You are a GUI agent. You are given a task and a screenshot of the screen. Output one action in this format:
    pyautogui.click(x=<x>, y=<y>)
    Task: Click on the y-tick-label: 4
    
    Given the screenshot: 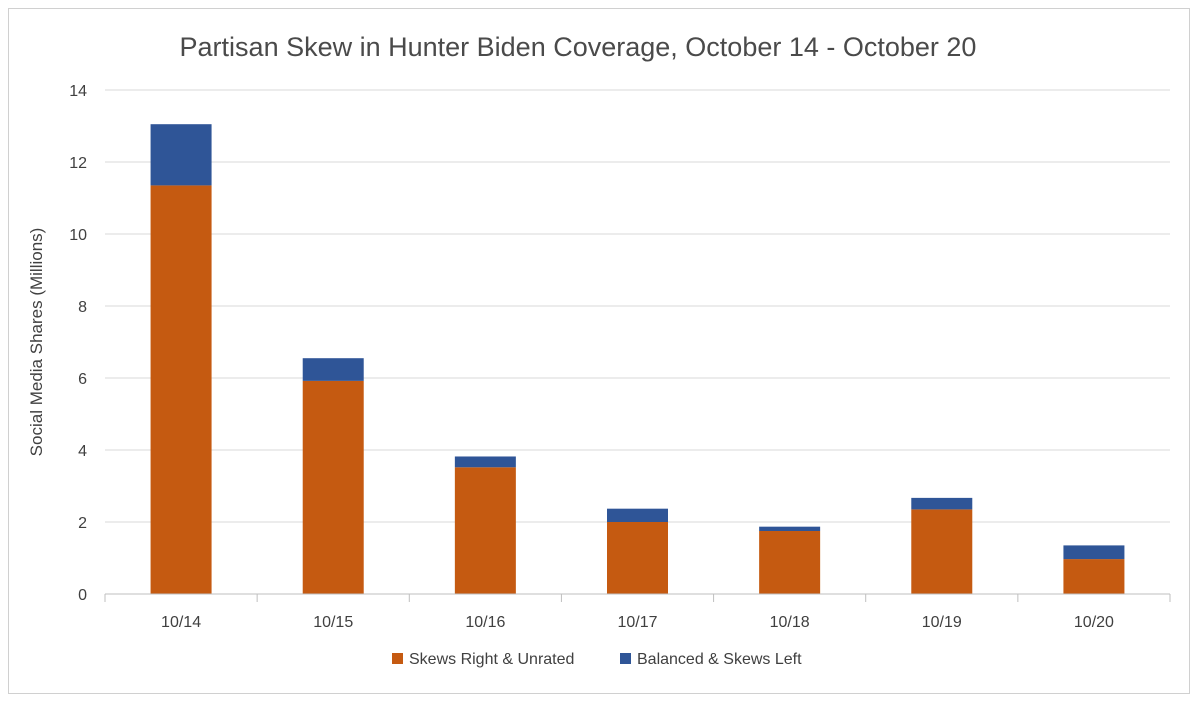 What is the action you would take?
    pyautogui.click(x=82, y=451)
    